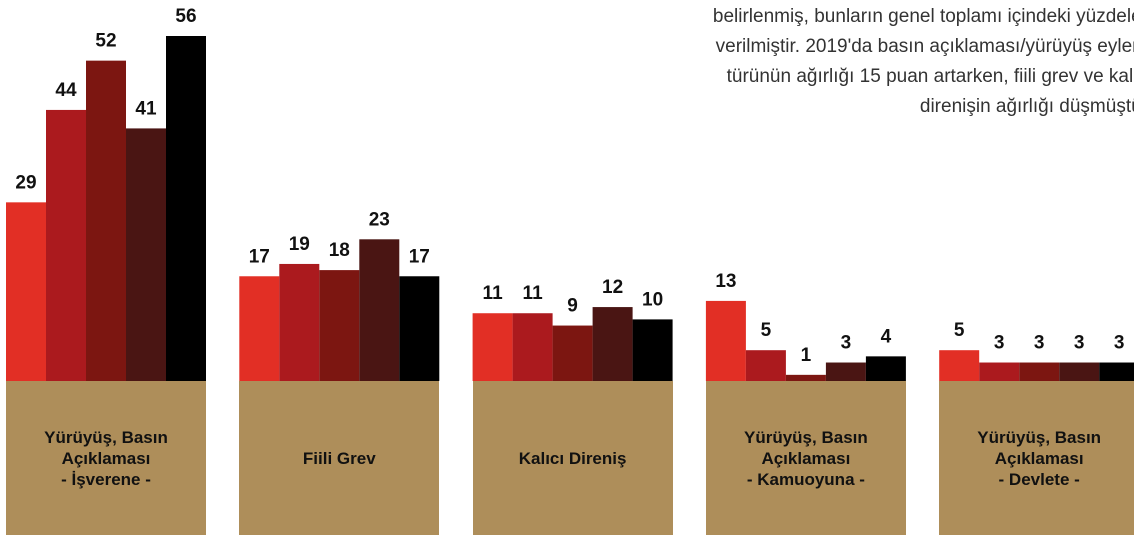 Image resolution: width=1134 pixels, height=535 pixels. I want to click on value-label: 23, so click(379, 219).